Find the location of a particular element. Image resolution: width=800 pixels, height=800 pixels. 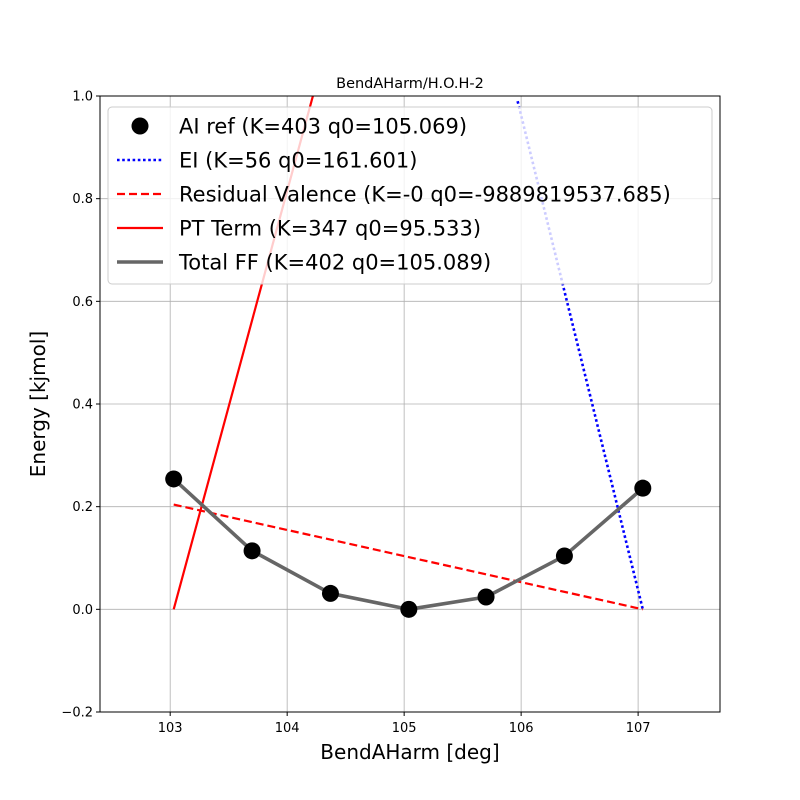

legend-marker is located at coordinates (140, 126).